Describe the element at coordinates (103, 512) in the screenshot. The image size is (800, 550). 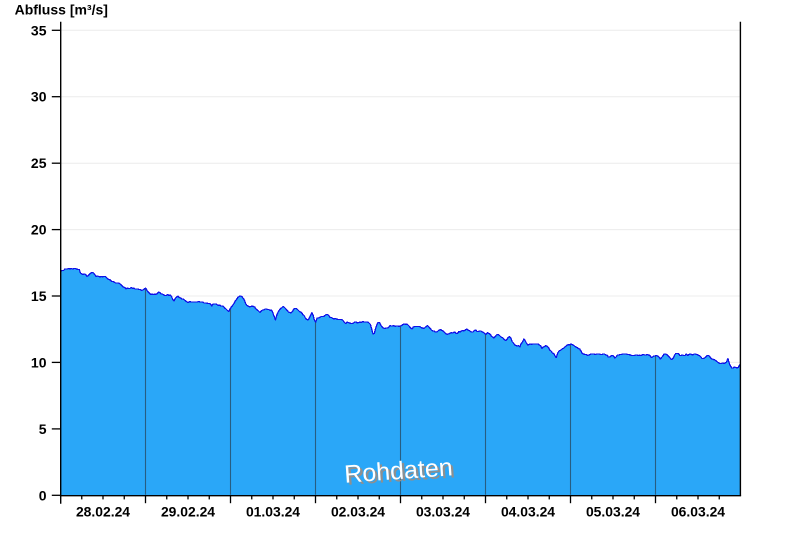
I see `svg-text: 28.02.24` at that location.